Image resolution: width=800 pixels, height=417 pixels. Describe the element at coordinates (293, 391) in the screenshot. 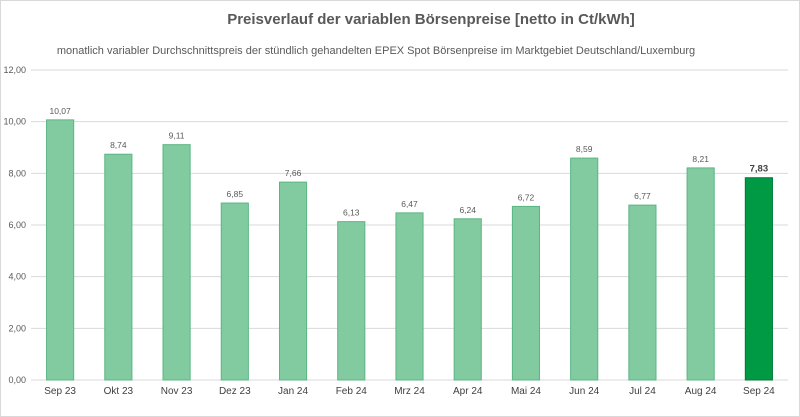

I see `x-tick-label: Jan 24` at that location.